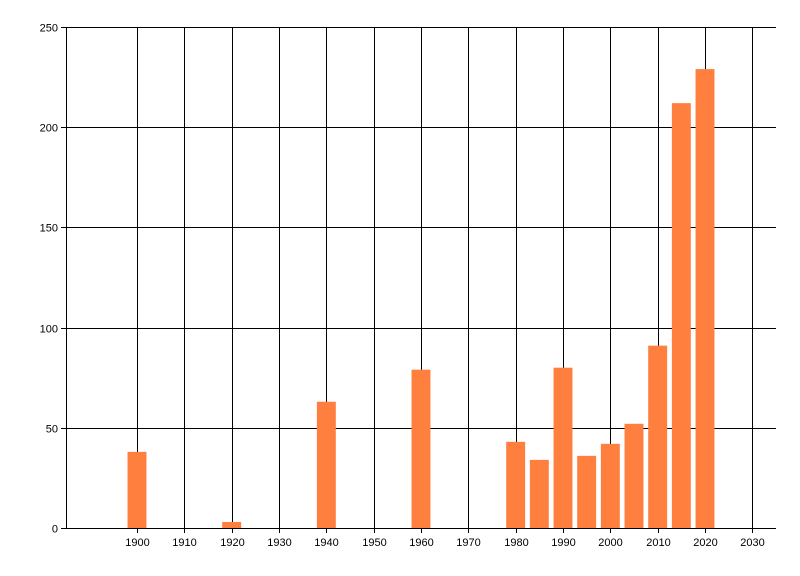 This screenshot has width=800, height=576. Describe the element at coordinates (752, 543) in the screenshot. I see `x-tick-label: 2030` at that location.